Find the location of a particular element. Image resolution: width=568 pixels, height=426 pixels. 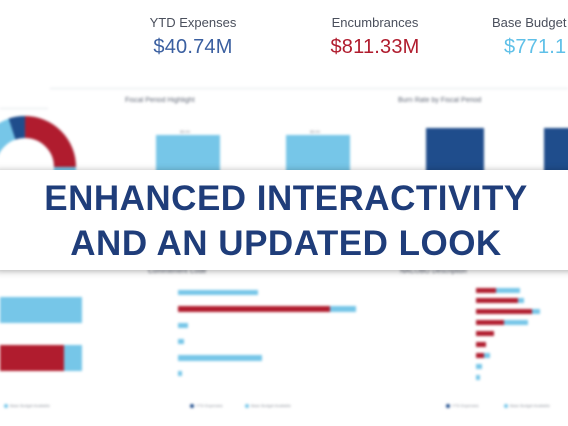

kpi-label: Encumbrances is located at coordinates (375, 22).